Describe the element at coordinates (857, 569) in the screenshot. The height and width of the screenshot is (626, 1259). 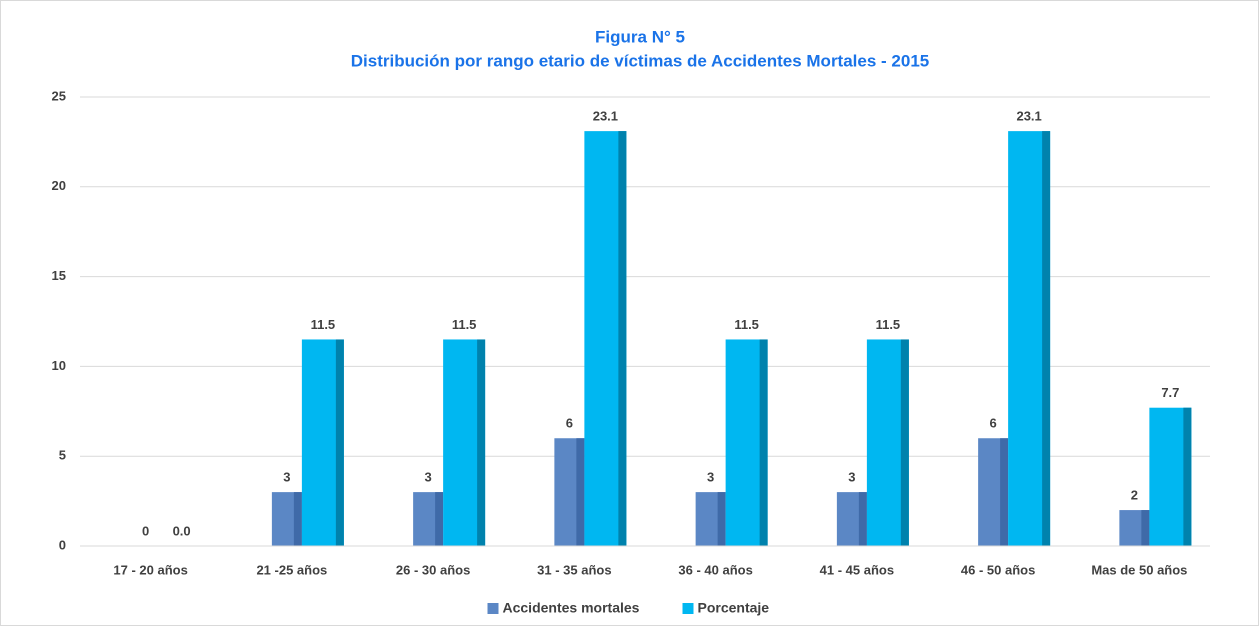
I see `x-tick-label: 41 - 45 años` at that location.